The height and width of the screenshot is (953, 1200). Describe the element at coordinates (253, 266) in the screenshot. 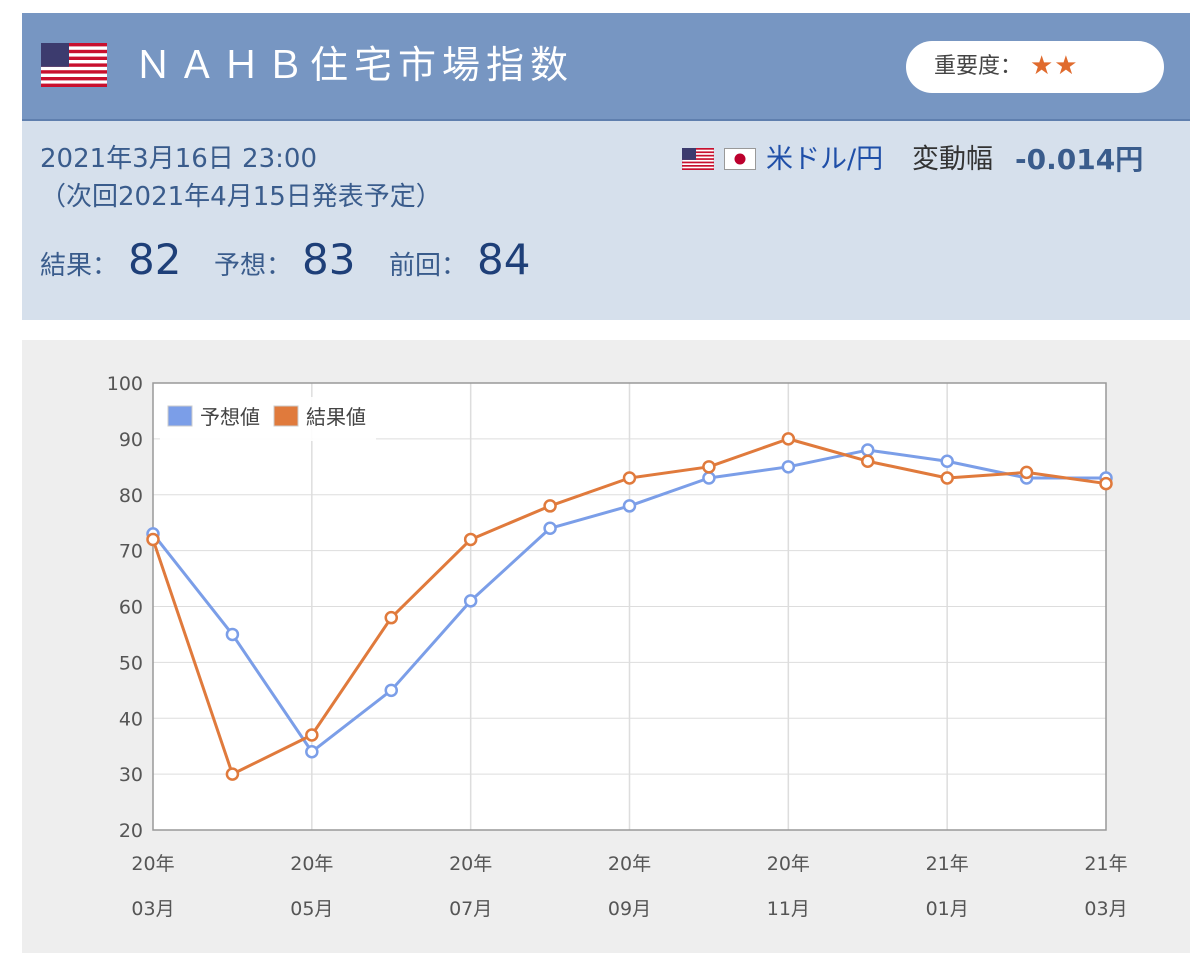

I see `forecast-label: 予想：` at that location.